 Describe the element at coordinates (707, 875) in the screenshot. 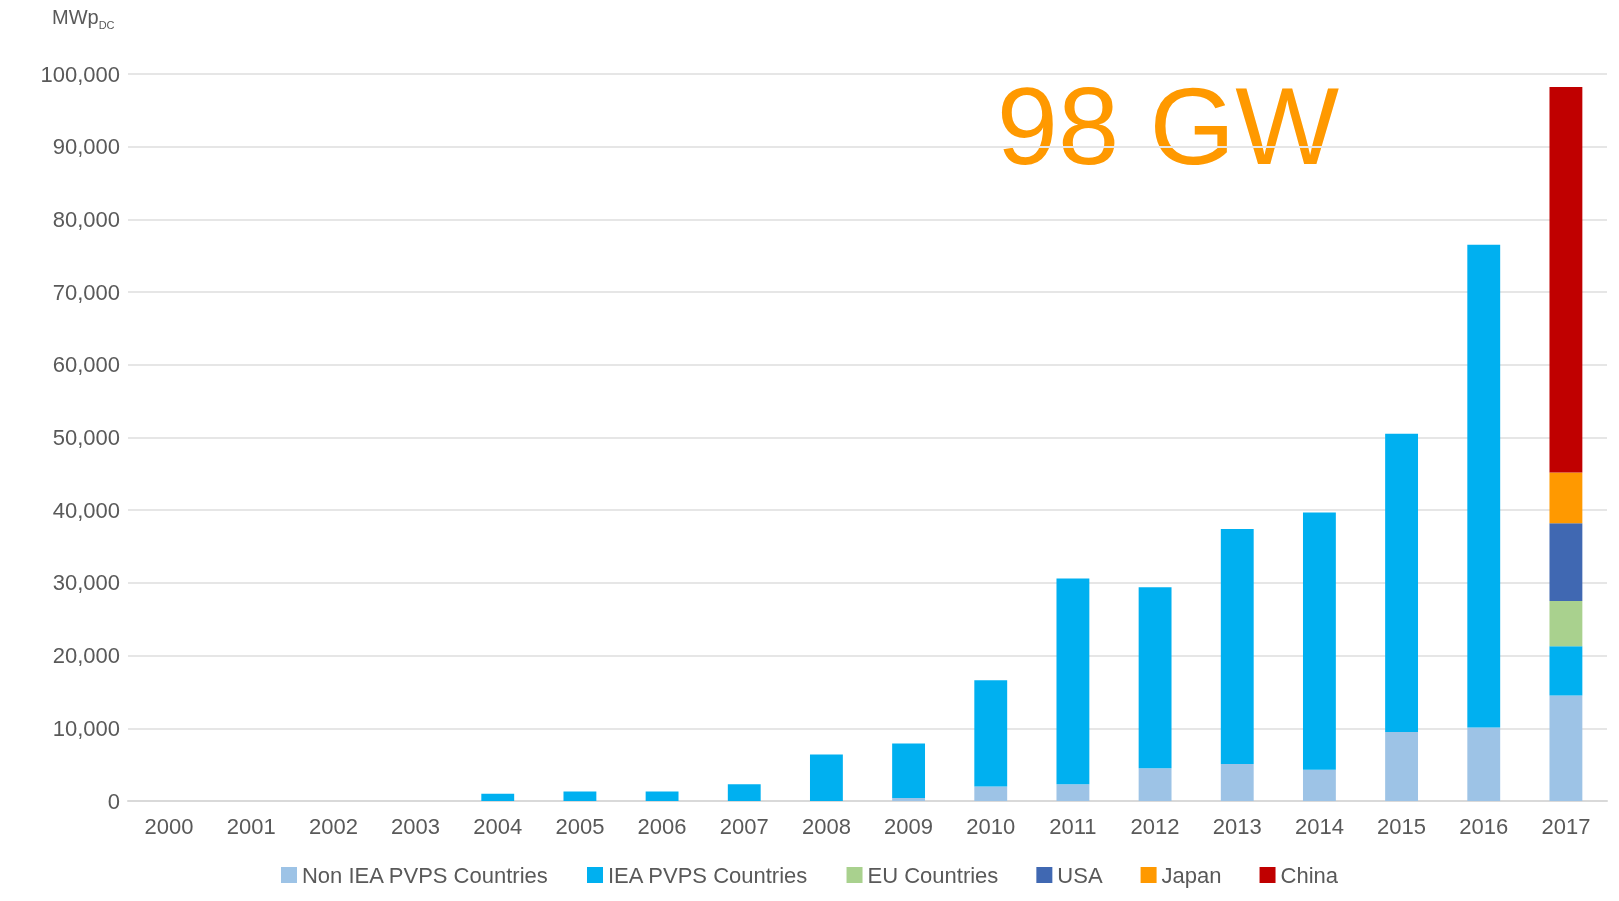

I see `legend-label: IEA PVPS Countries` at that location.